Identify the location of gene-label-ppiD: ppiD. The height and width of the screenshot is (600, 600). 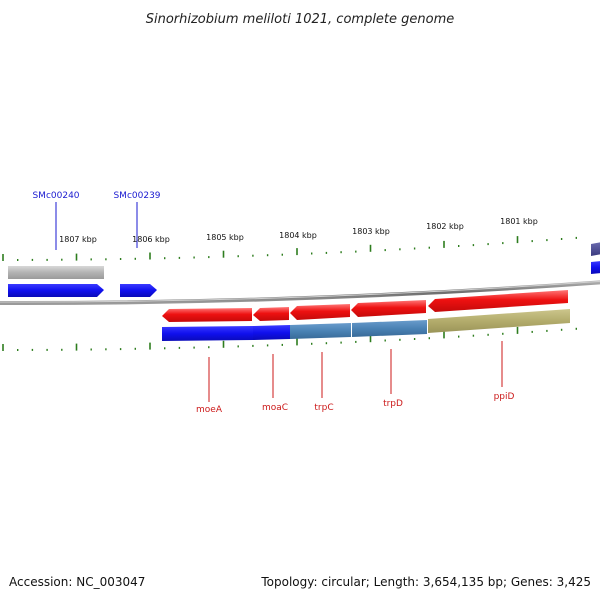
(504, 397).